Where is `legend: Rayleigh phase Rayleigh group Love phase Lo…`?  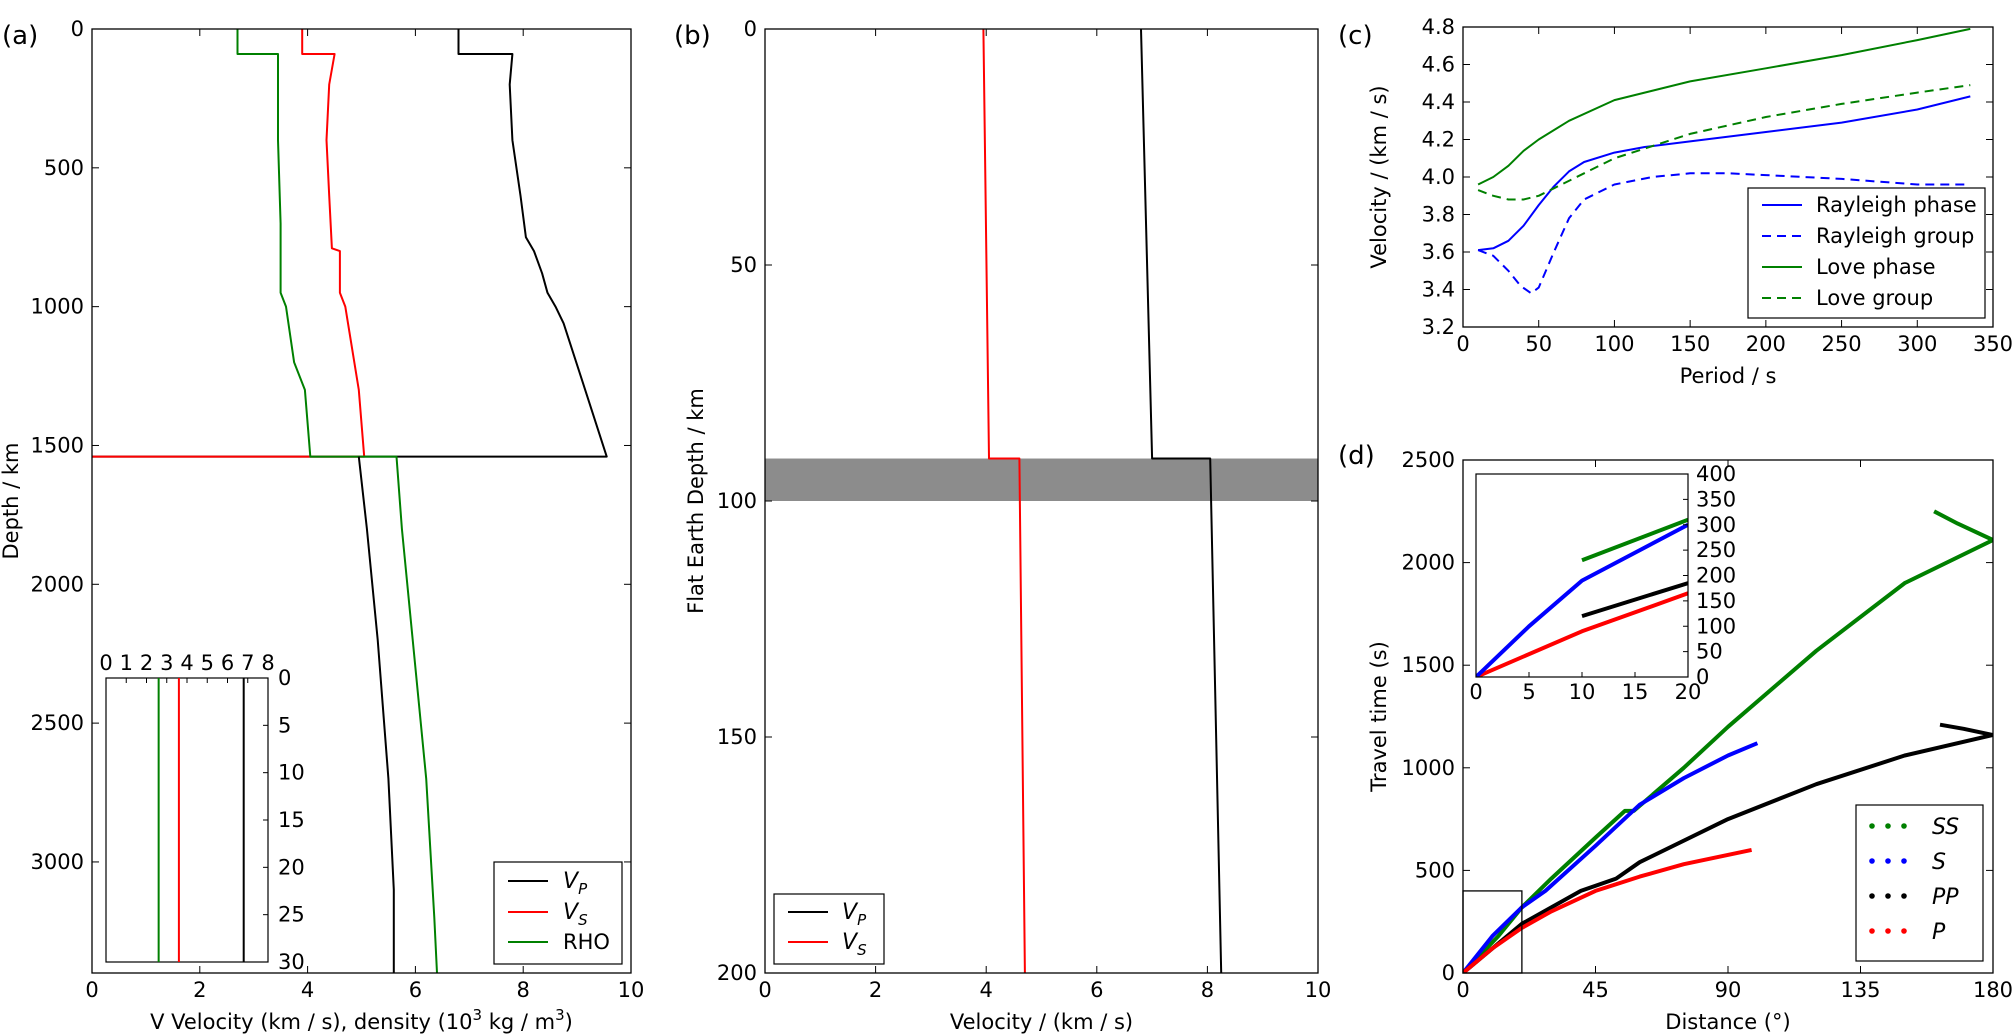 legend: Rayleigh phase Rayleigh group Love phase Lo… is located at coordinates (1866, 253).